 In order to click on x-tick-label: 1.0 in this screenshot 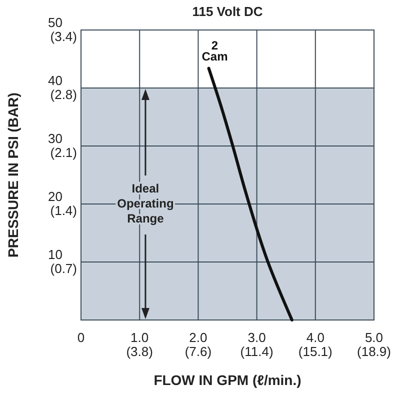, I will do `click(139, 337)`.